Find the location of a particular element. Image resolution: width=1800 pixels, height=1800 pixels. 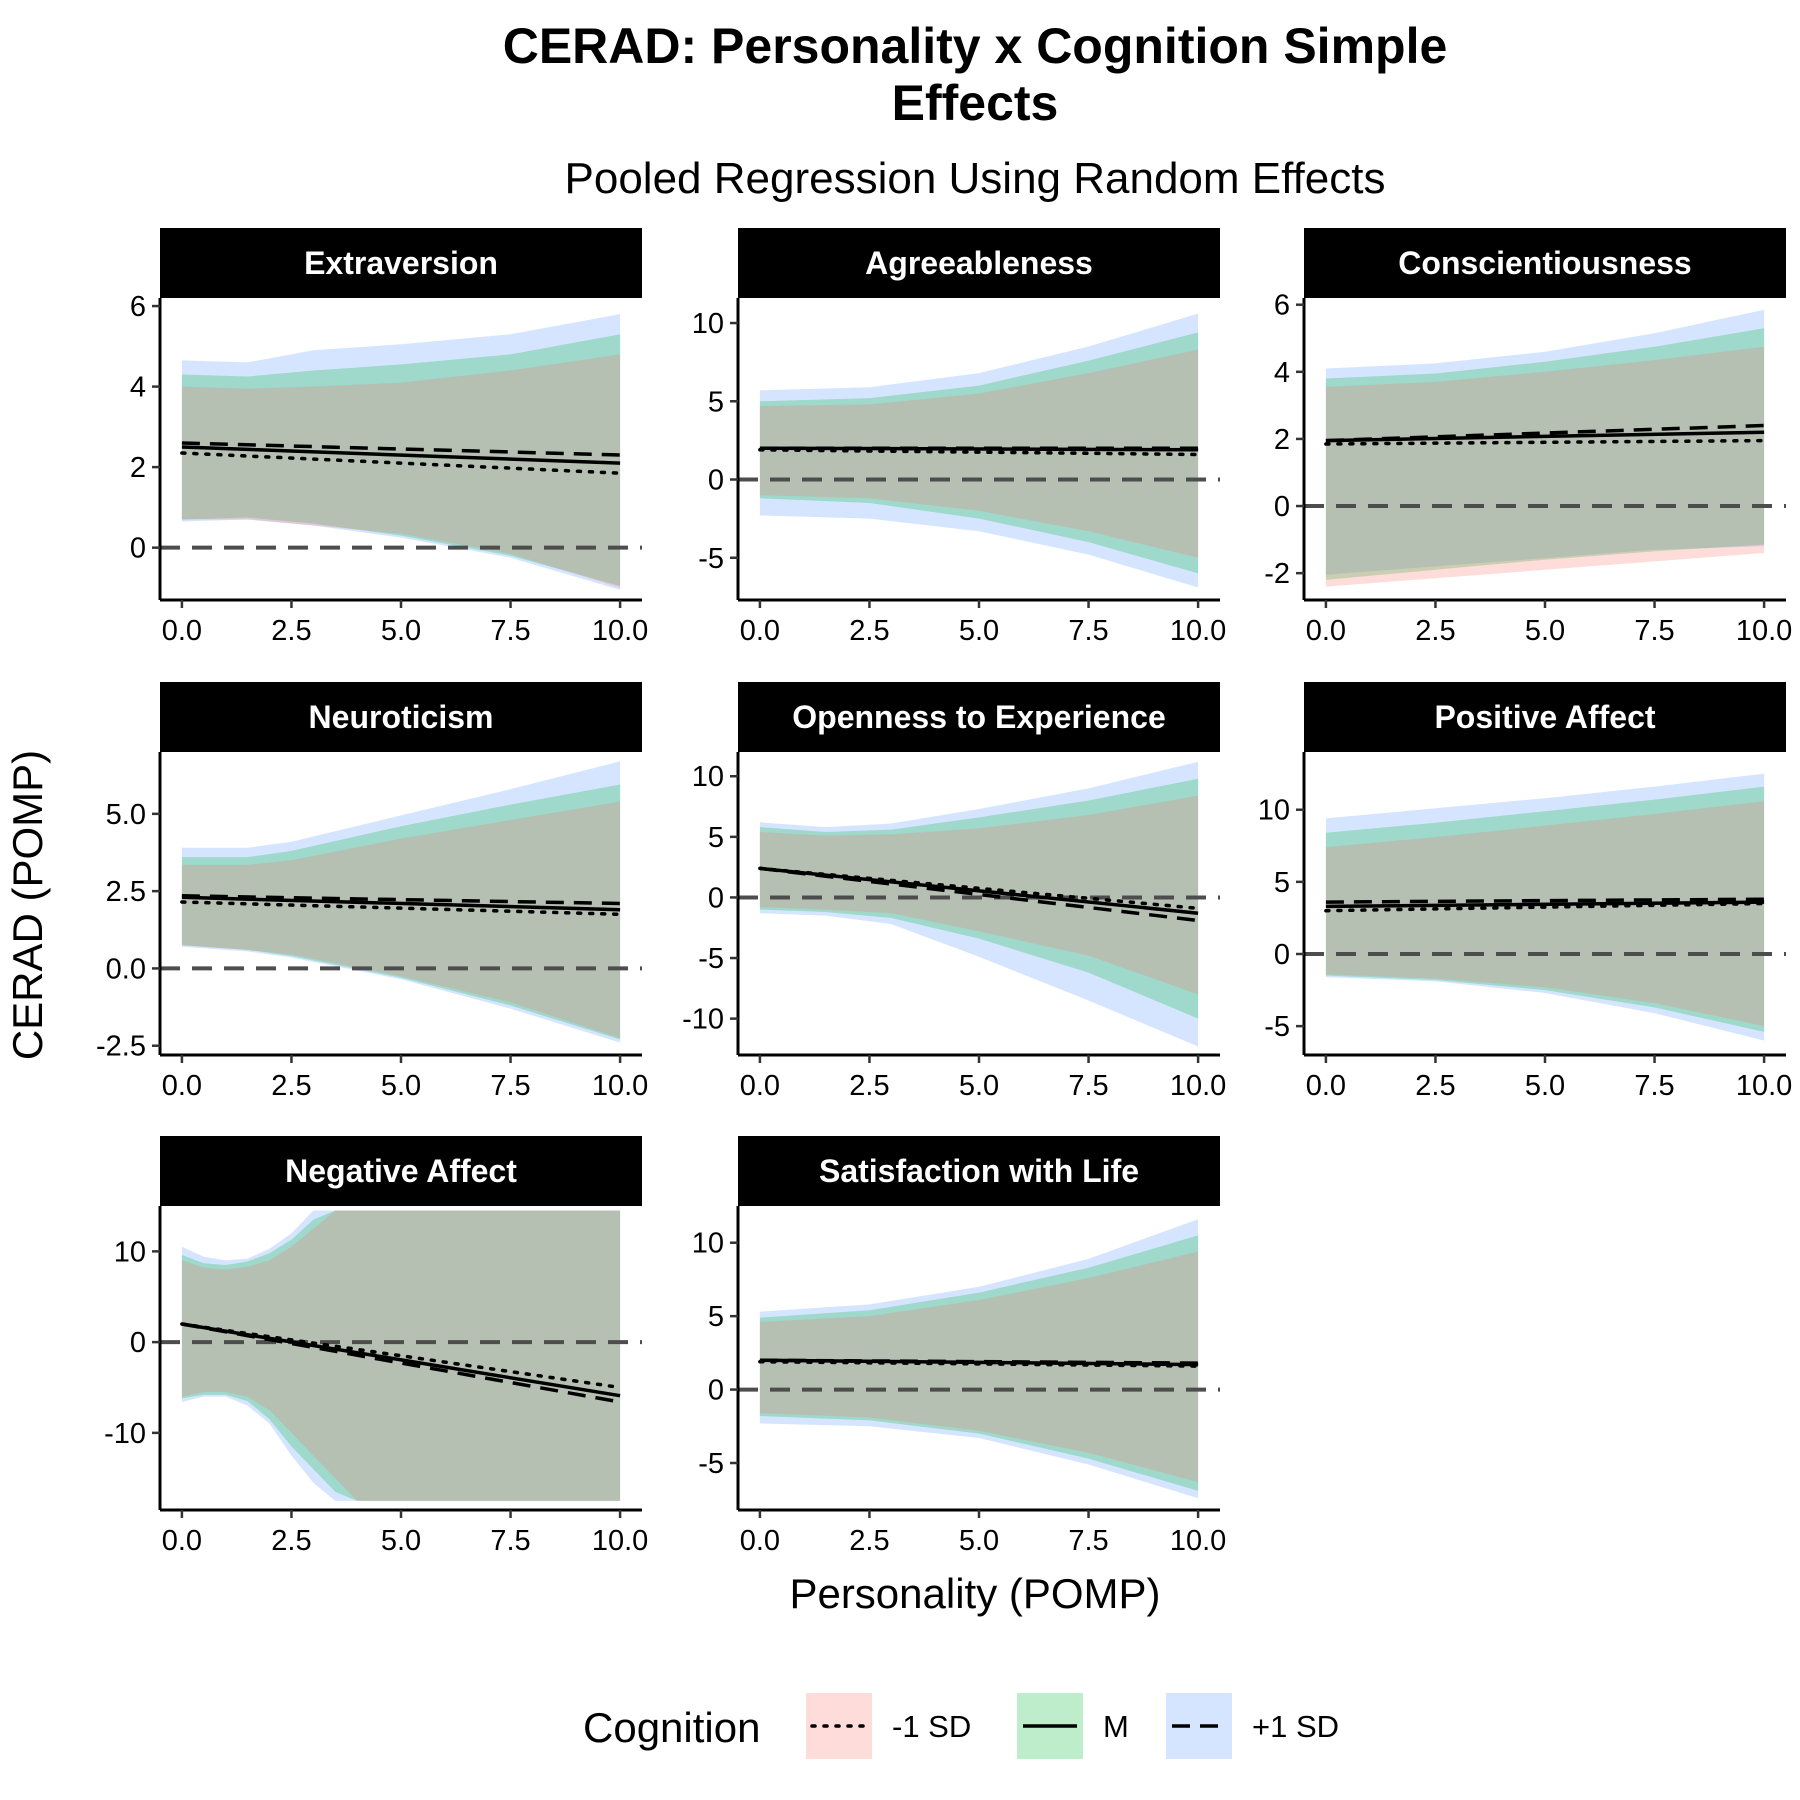

legend: Cognition -1 SD M +1 SD is located at coordinates (961, 1726).